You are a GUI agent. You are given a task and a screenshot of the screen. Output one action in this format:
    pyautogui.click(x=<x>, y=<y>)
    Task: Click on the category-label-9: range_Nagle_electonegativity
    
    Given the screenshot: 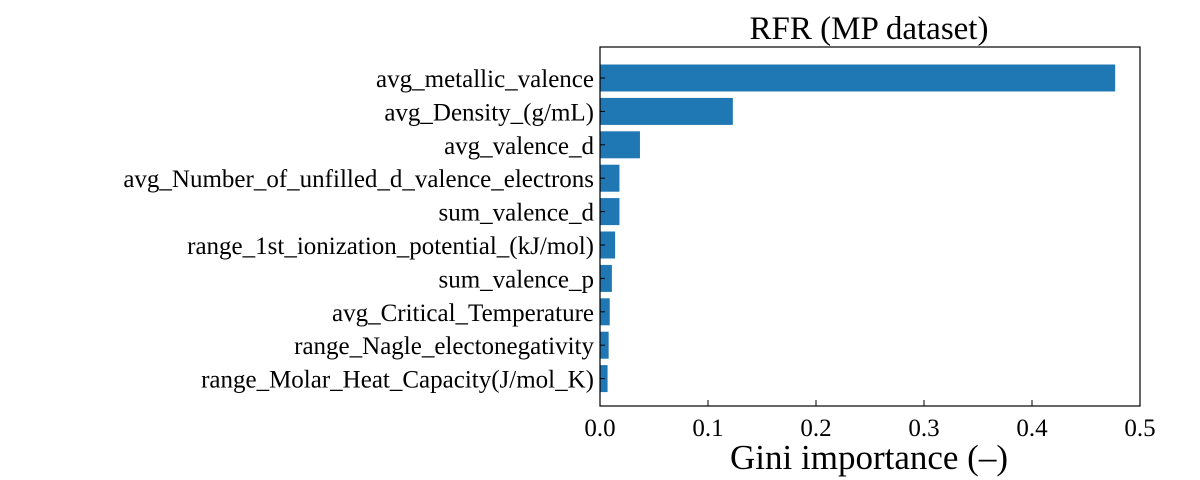 What is the action you would take?
    pyautogui.click(x=444, y=346)
    